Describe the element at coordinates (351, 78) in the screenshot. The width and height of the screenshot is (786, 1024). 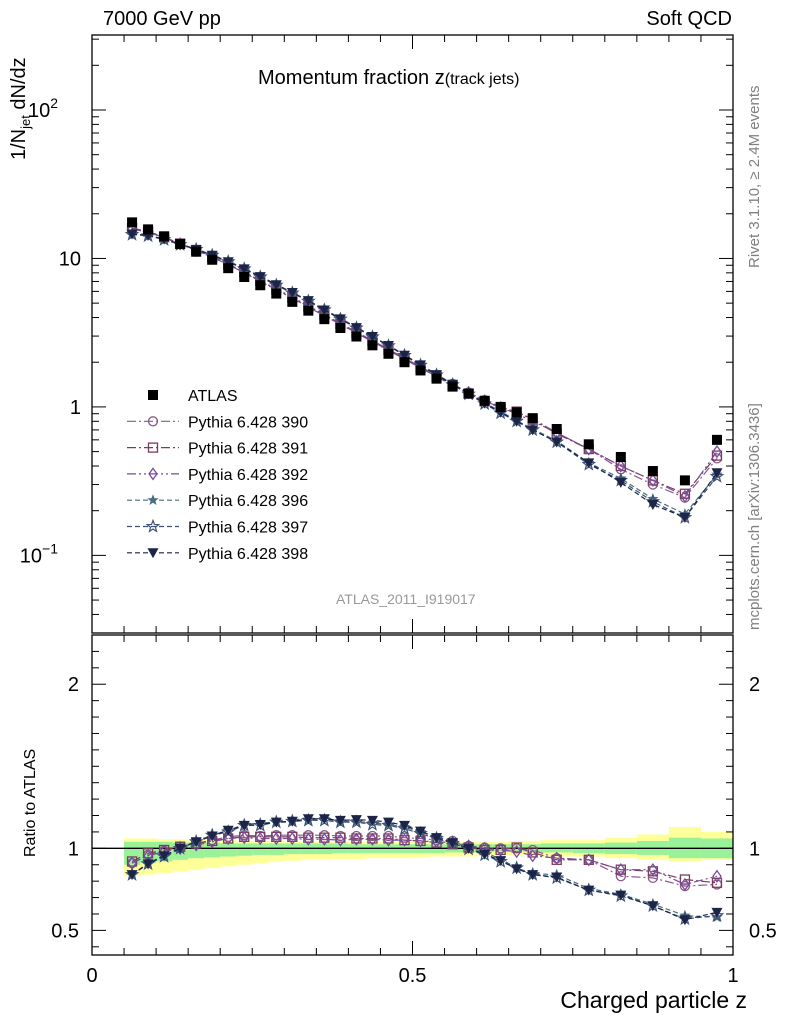
I see `chart-title-main: Momentum fraction z` at that location.